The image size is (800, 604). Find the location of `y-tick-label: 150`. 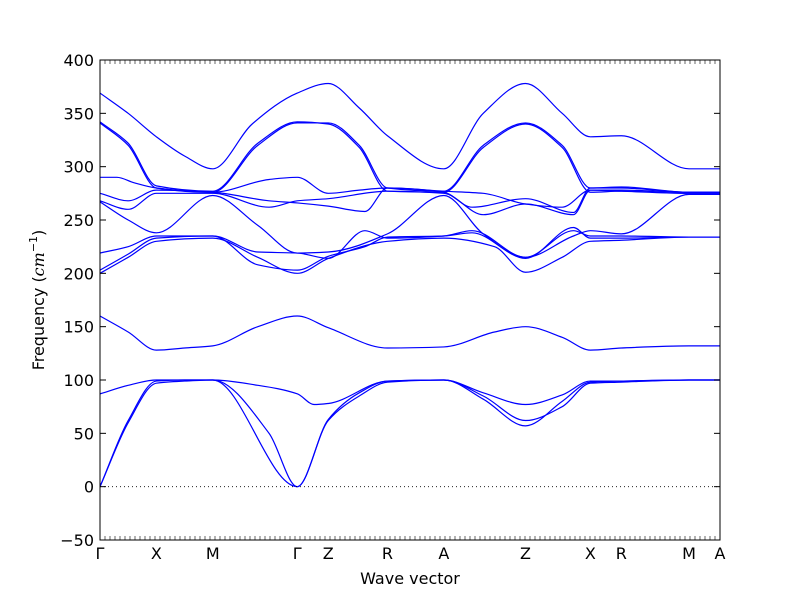

y-tick-label: 150 is located at coordinates (78, 327).